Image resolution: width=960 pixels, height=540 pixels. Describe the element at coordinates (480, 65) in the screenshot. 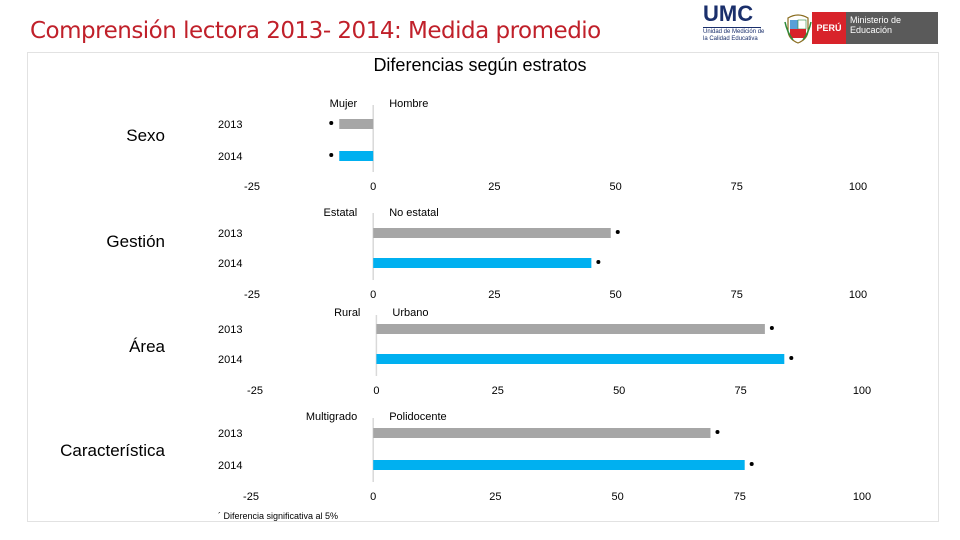

I see `chart-subtitle: Diferencias según estratos` at that location.